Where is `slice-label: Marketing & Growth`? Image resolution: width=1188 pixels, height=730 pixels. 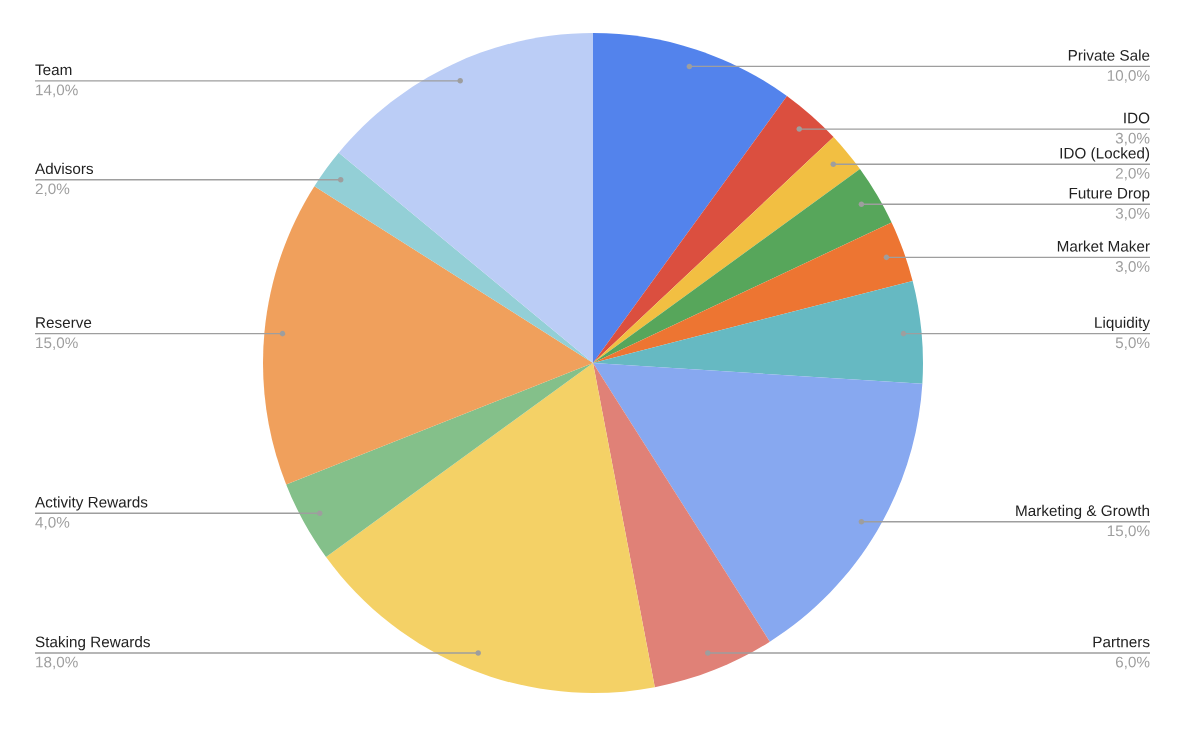
slice-label: Marketing & Growth is located at coordinates (1083, 512).